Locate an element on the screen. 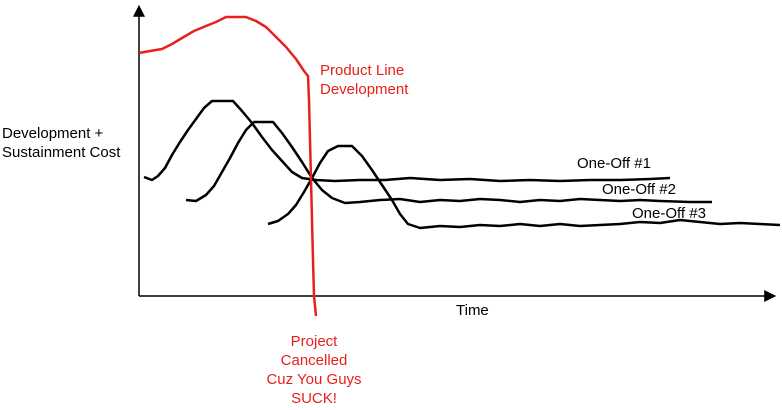 The height and width of the screenshot is (410, 782). y-axis-label-line-1: Development + is located at coordinates (53, 133).